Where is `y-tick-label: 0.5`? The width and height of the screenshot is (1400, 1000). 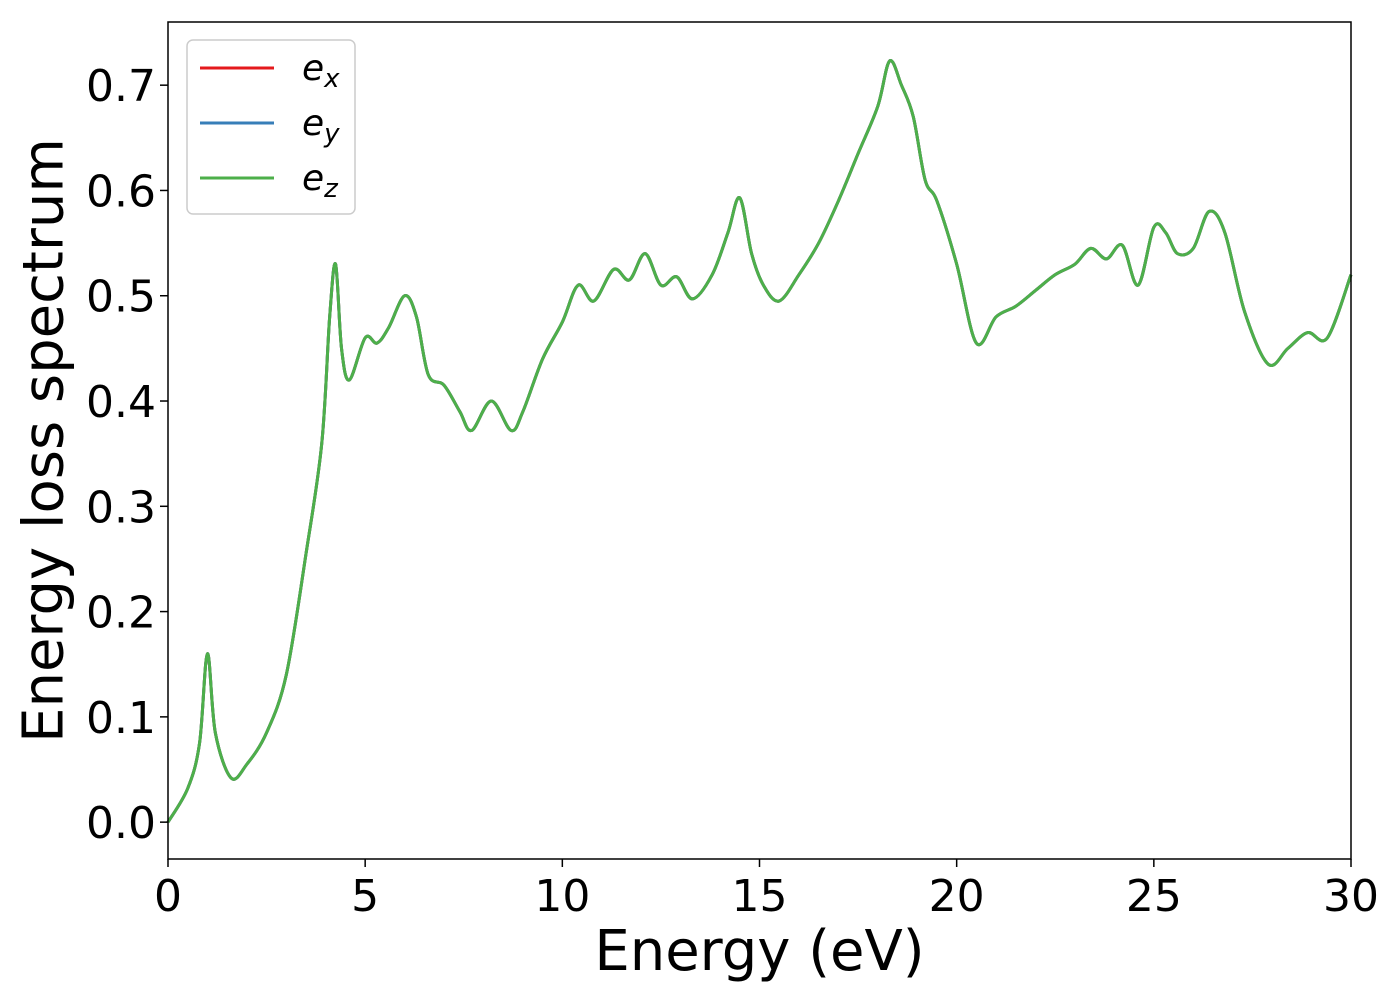 y-tick-label: 0.5 is located at coordinates (121, 297).